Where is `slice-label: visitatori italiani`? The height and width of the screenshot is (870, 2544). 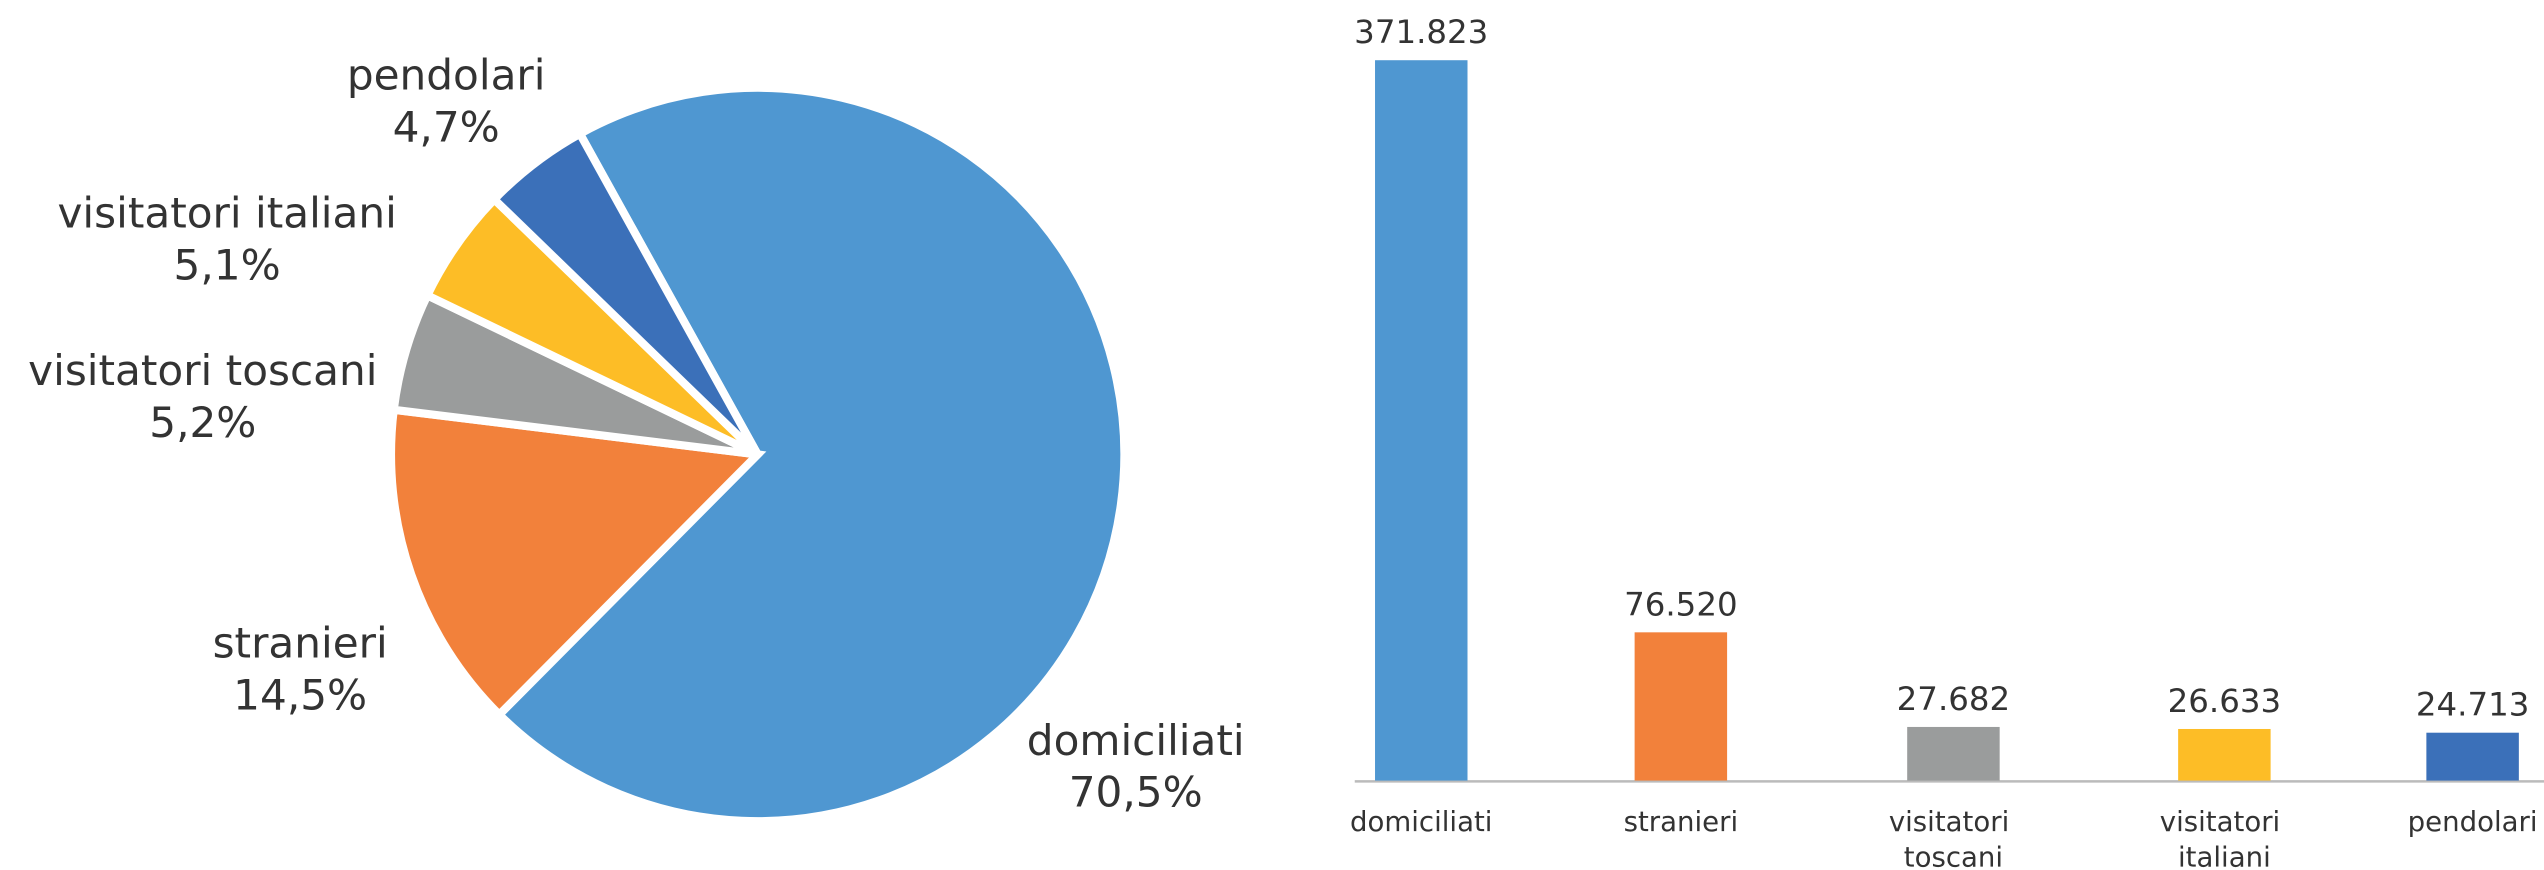
slice-label: visitatori italiani is located at coordinates (226, 212).